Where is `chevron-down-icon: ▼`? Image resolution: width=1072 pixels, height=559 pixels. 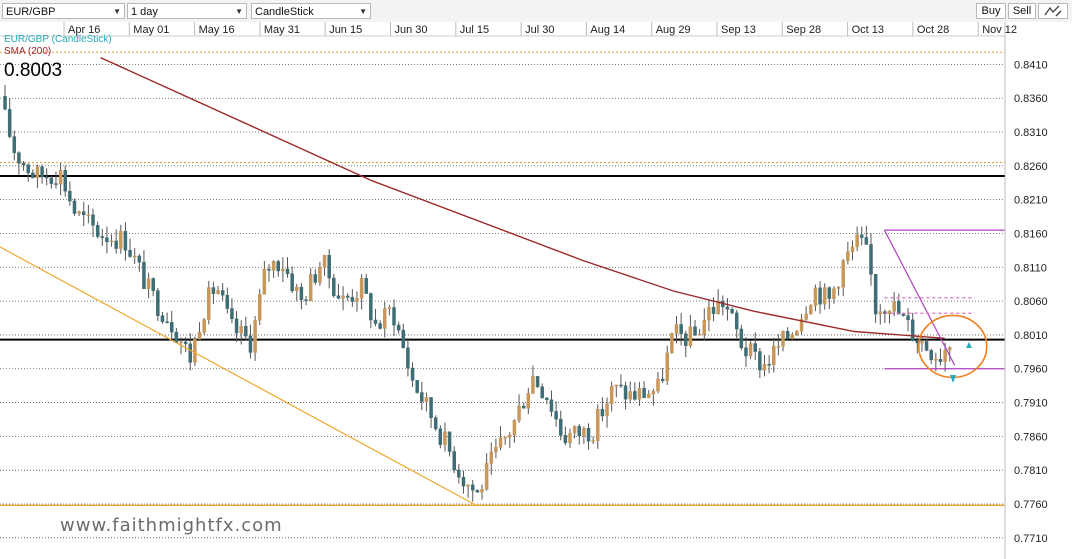 chevron-down-icon: ▼ is located at coordinates (239, 11).